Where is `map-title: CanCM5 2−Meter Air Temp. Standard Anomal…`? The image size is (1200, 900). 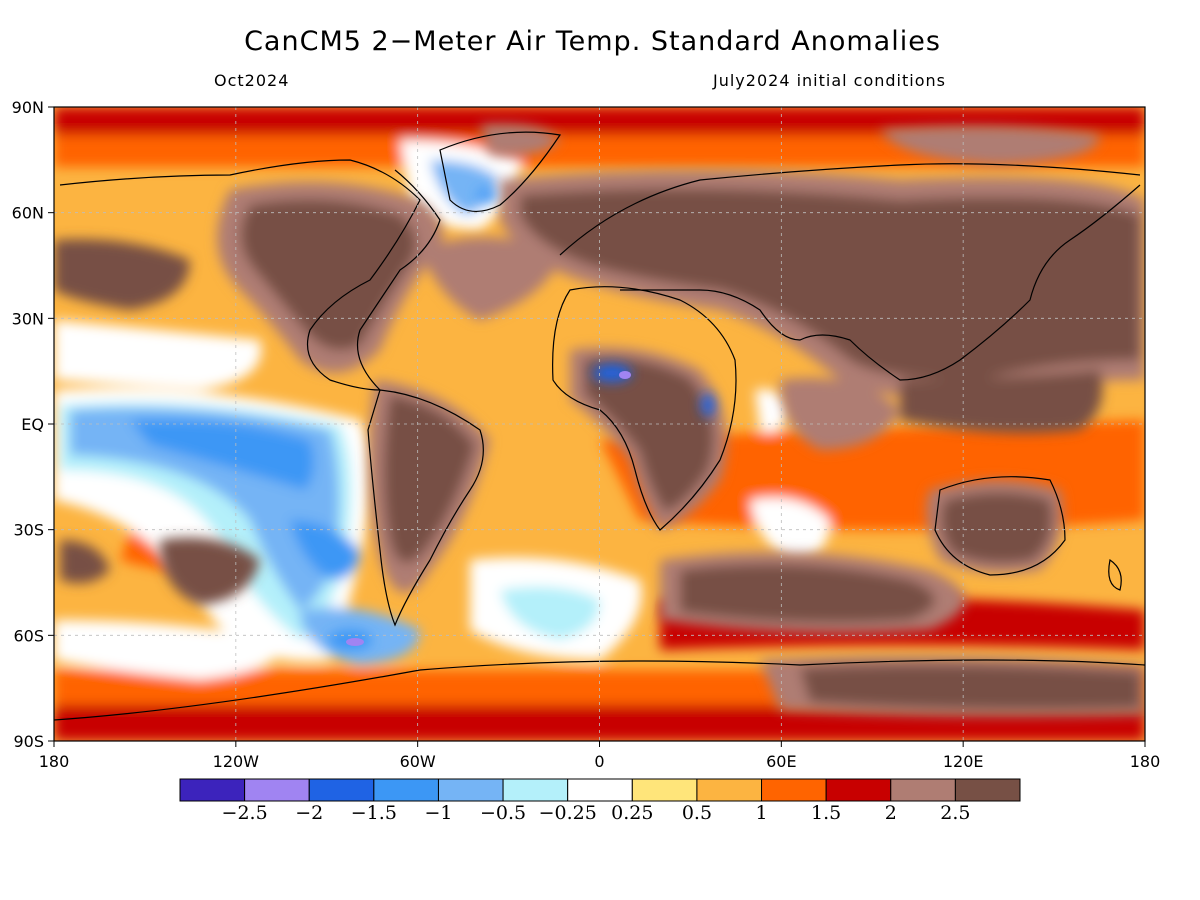
map-title: CanCM5 2−Meter Air Temp. Standard Anomal… is located at coordinates (592, 41).